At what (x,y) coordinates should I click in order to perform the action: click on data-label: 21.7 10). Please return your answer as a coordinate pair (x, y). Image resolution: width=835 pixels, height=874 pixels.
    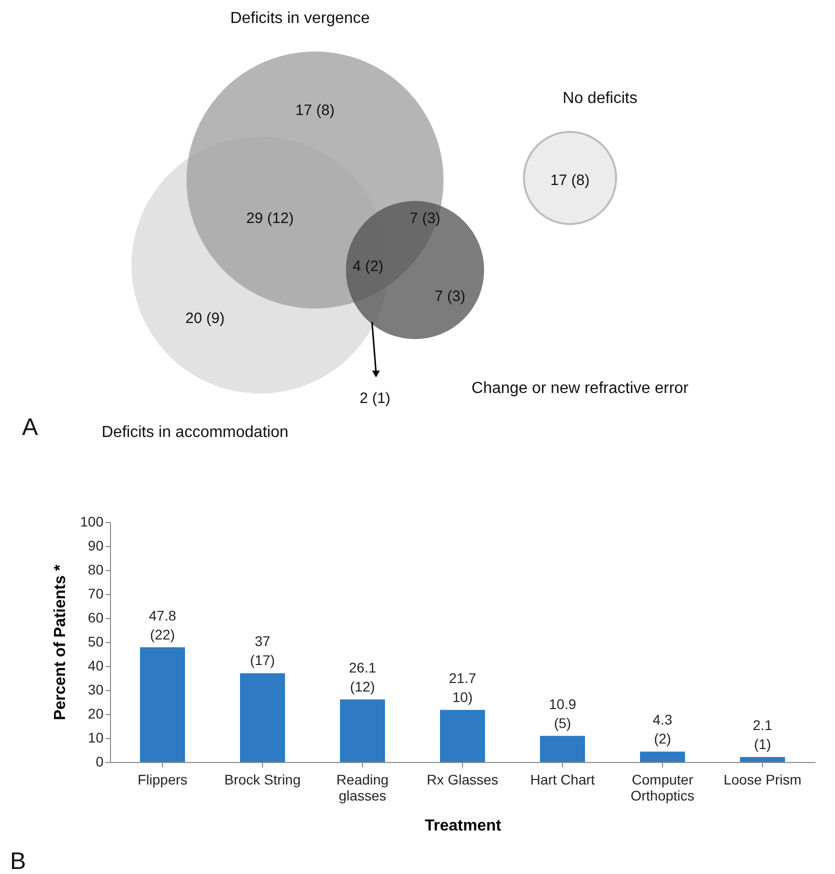
    Looking at the image, I should click on (462, 687).